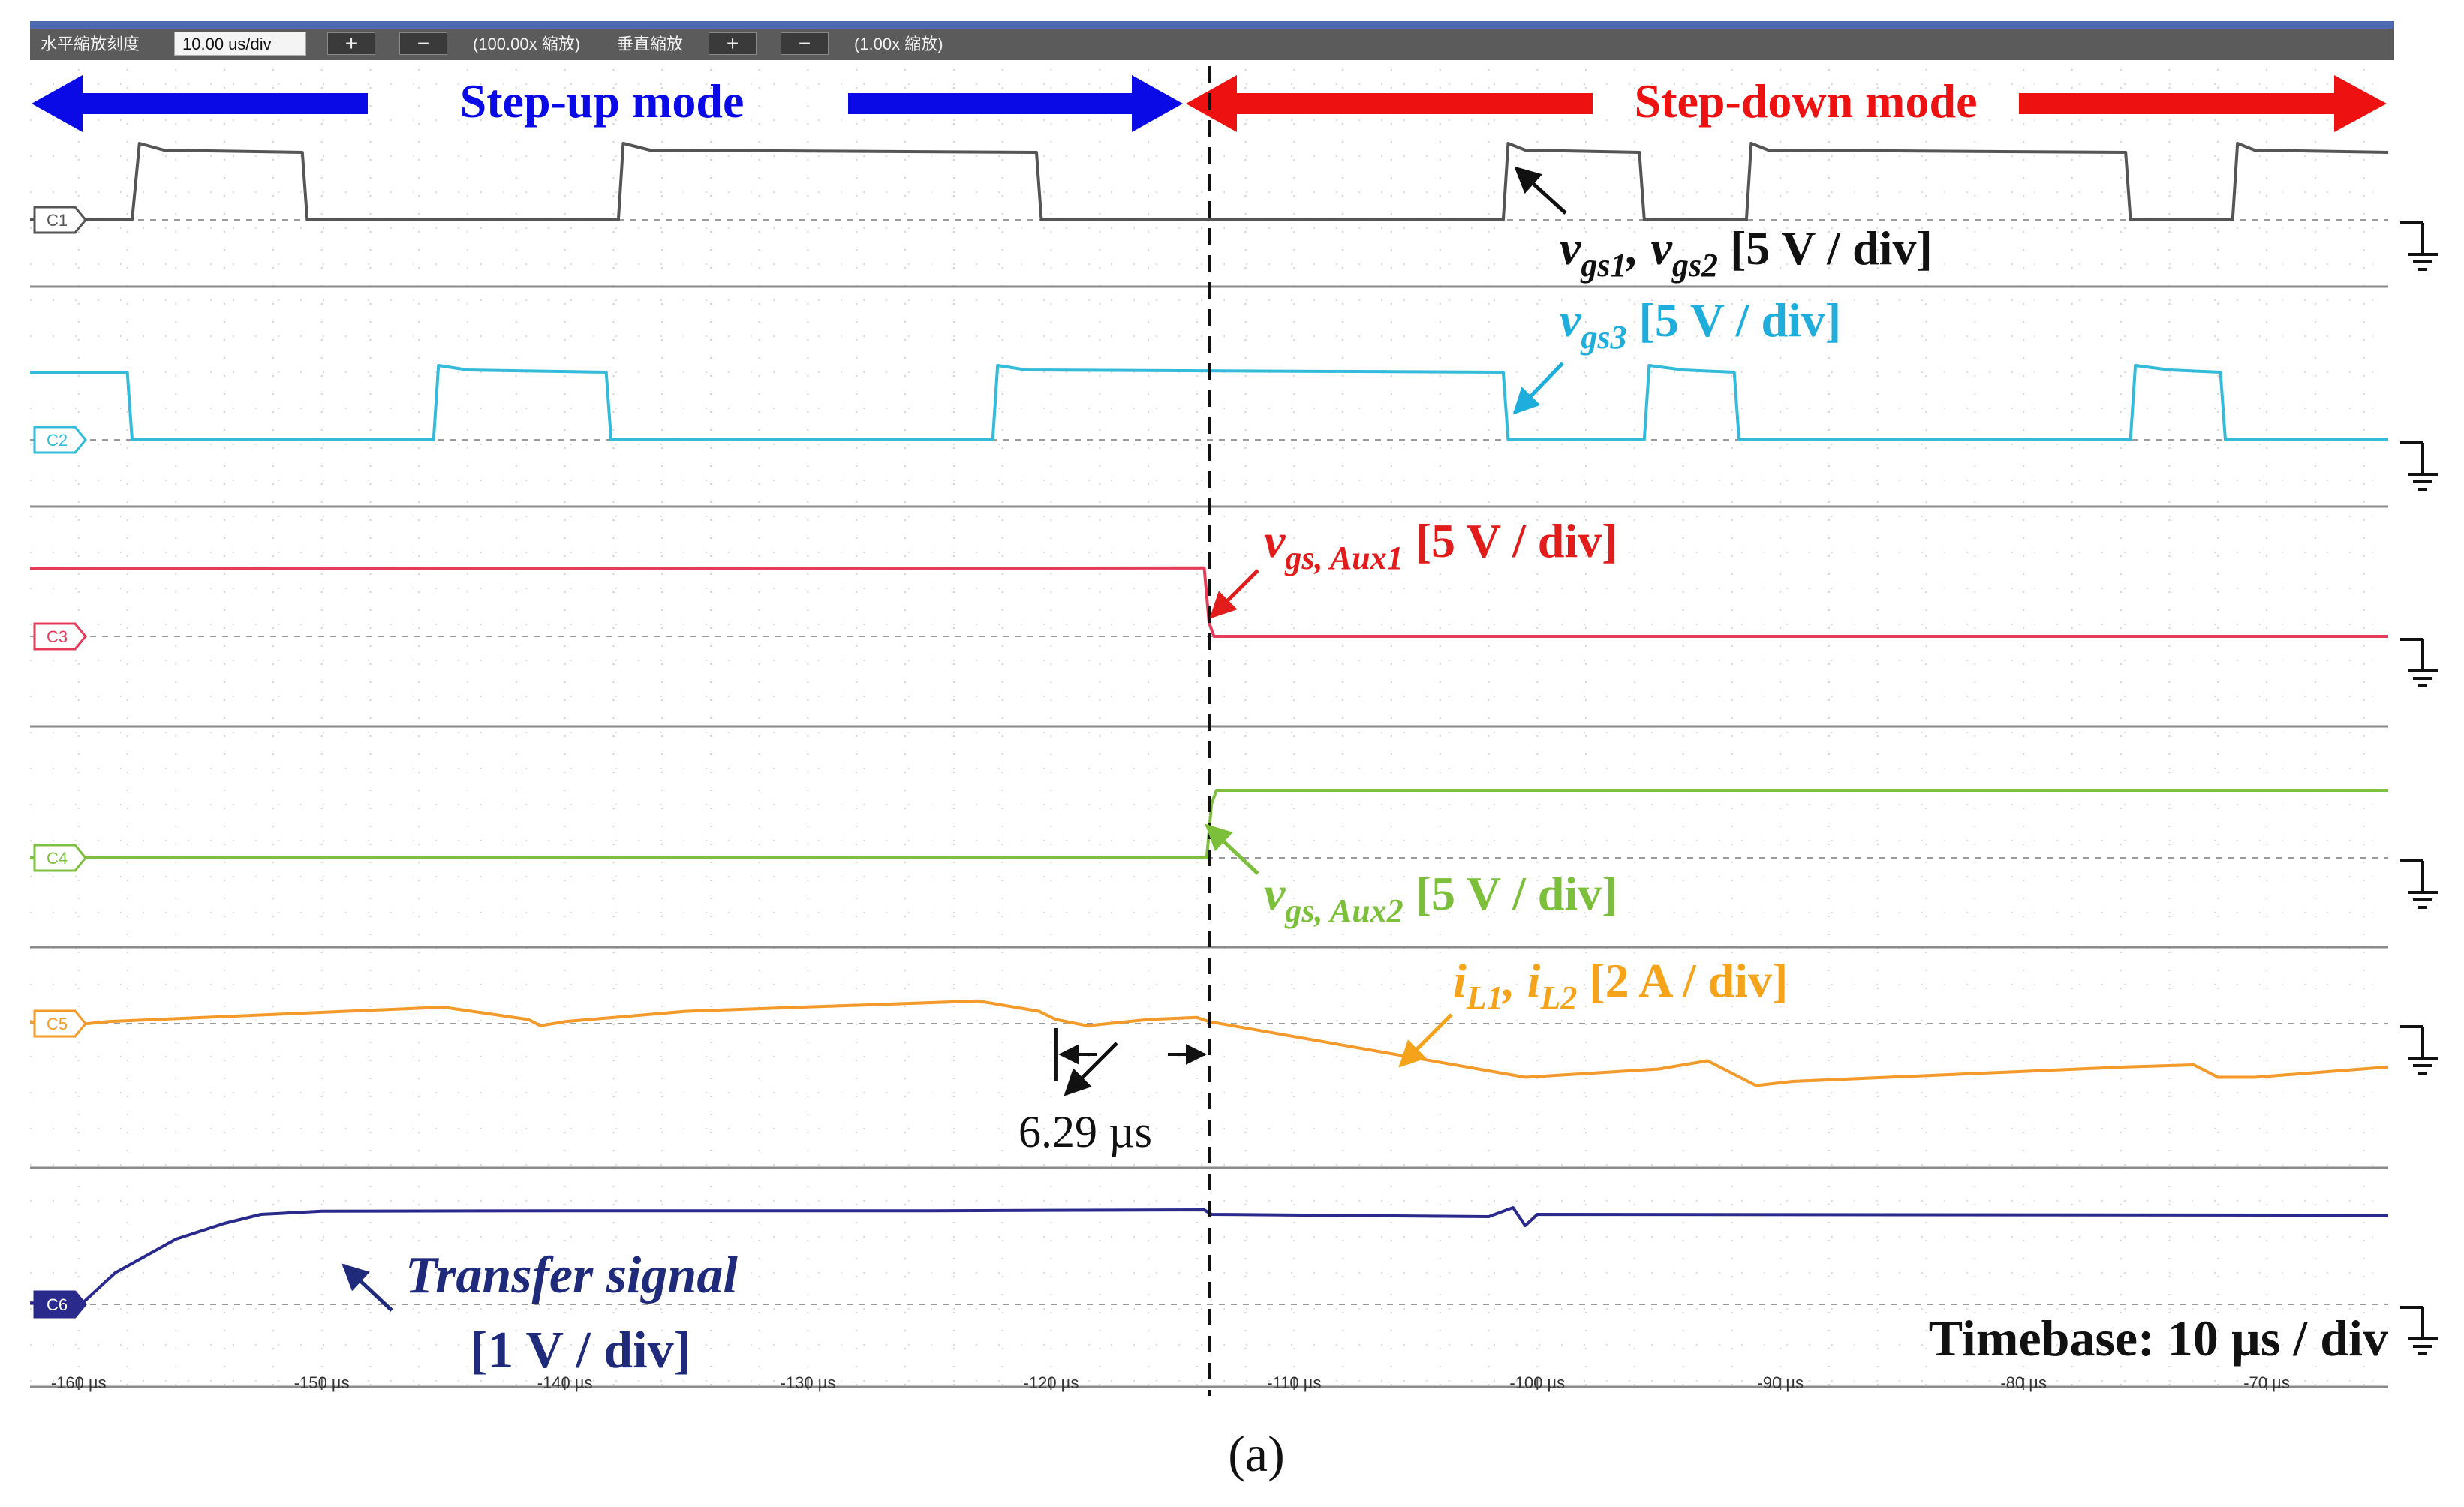 This screenshot has height=1507, width=2464. What do you see at coordinates (1746, 252) in the screenshot?
I see `c1-label-text: vgs1, vgs2 [5 V / div]` at bounding box center [1746, 252].